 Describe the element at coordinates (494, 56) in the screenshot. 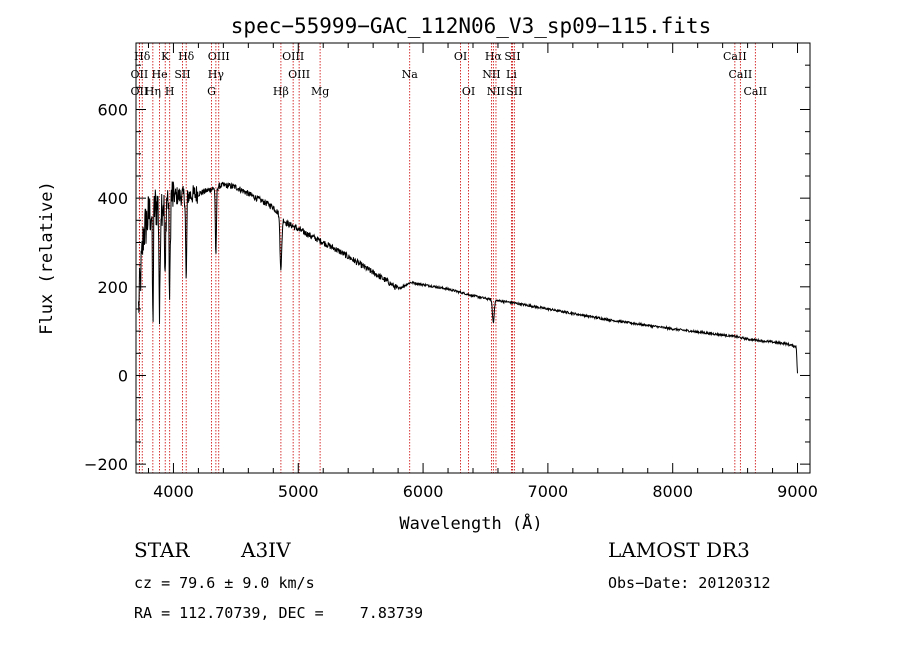

I see `spectral-line-label: Hα` at that location.